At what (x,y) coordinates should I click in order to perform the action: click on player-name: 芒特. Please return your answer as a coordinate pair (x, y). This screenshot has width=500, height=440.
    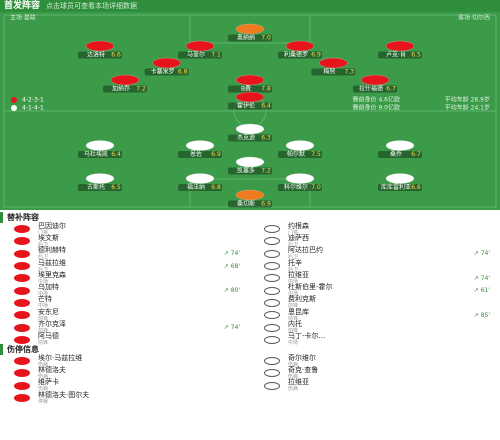
    Looking at the image, I should click on (45, 299).